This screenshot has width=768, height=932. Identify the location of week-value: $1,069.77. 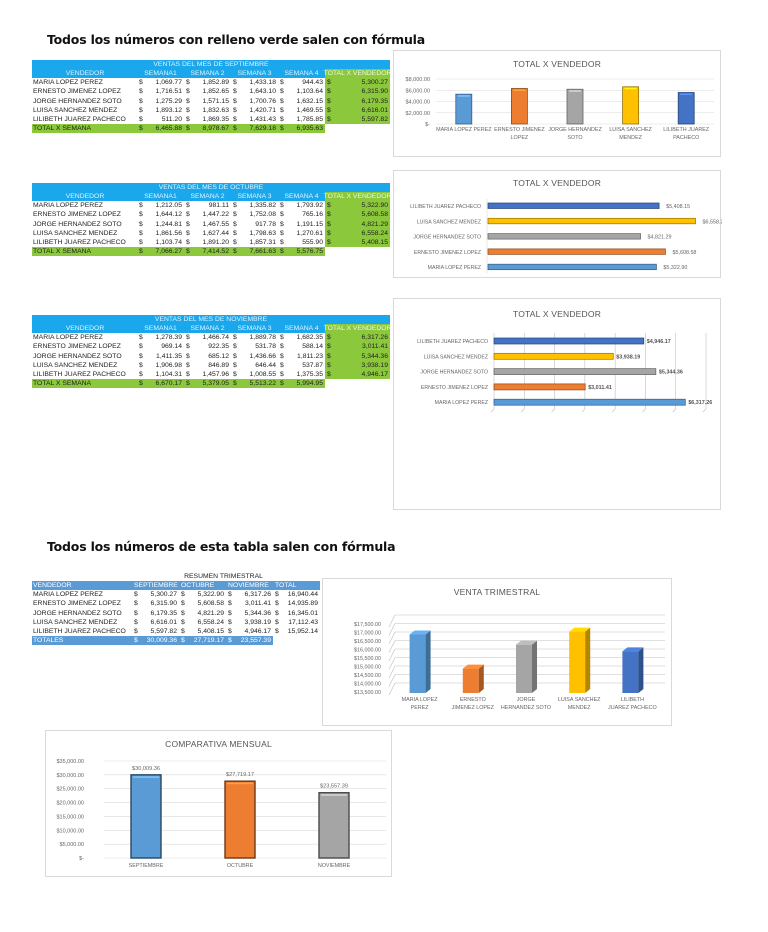
(160, 82).